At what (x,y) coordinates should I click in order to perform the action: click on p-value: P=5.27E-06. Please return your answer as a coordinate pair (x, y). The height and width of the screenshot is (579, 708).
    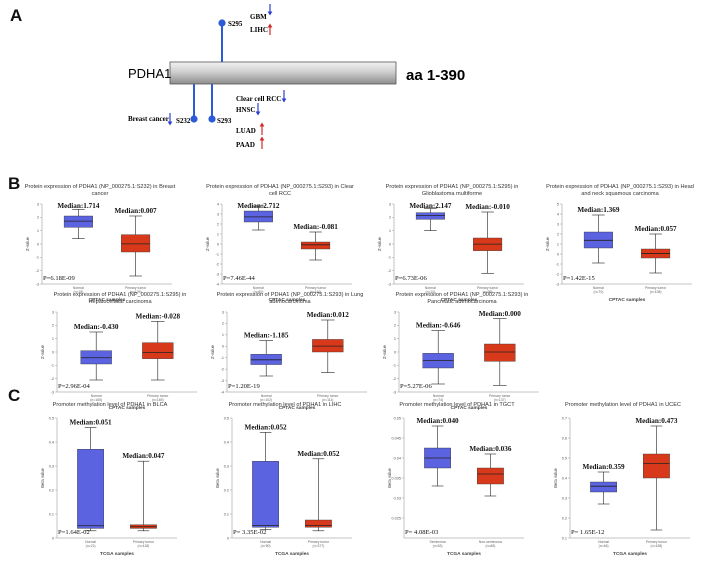
    Looking at the image, I should click on (416, 386).